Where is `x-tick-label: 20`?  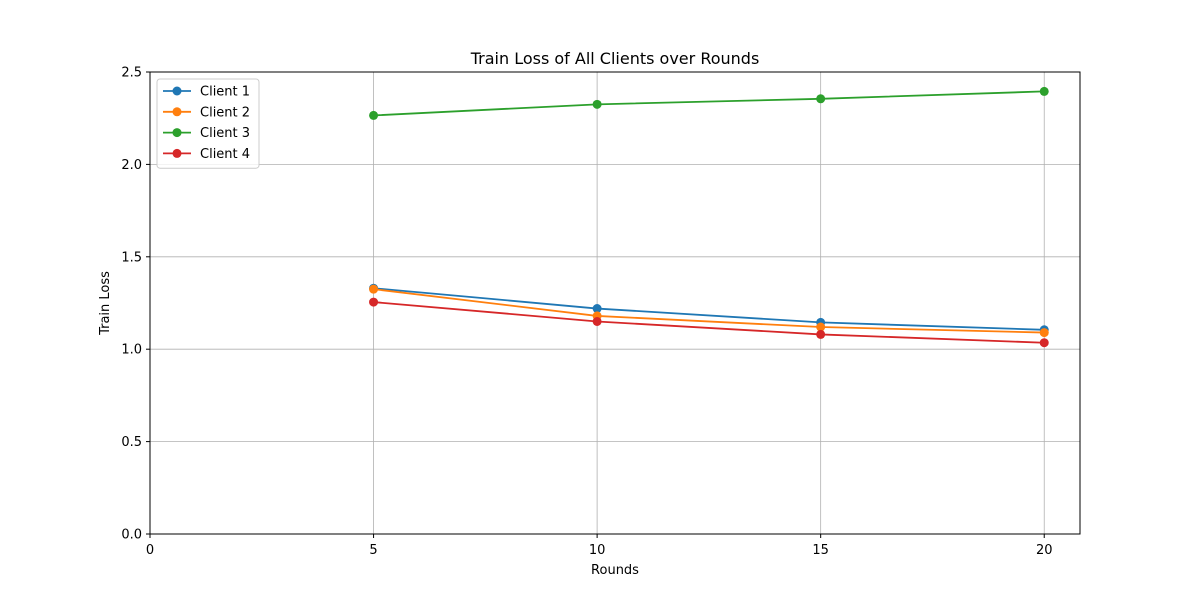
x-tick-label: 20 is located at coordinates (1044, 550).